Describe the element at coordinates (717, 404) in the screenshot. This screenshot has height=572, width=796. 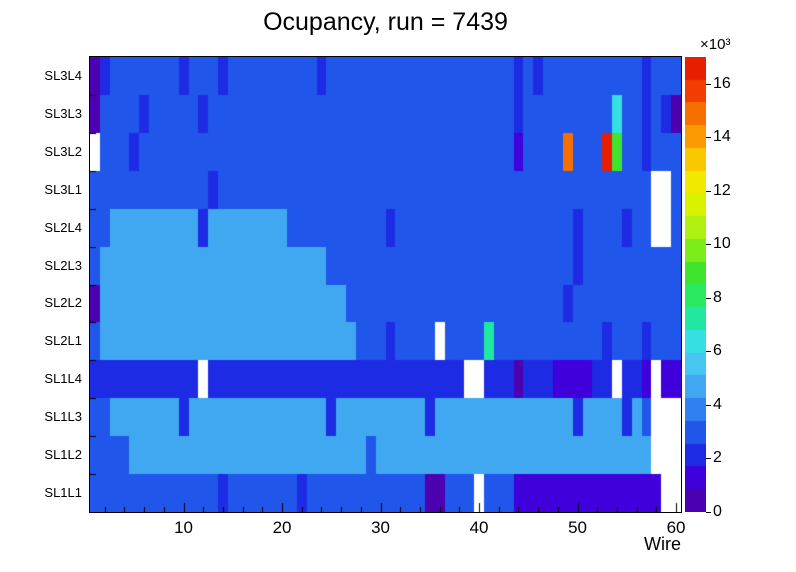
I see `colorbar-tick-label: 4` at that location.